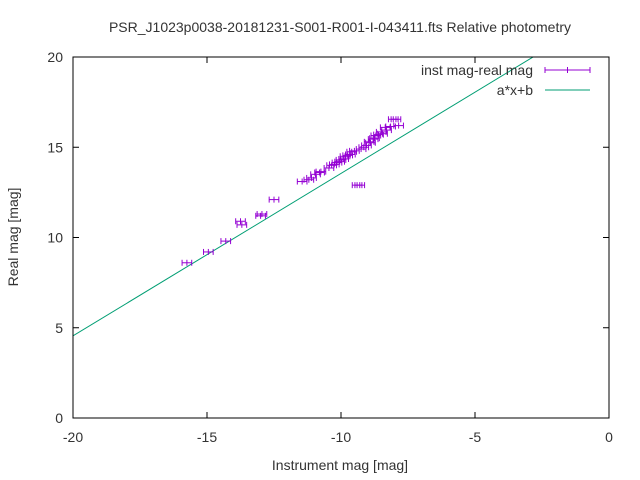  What do you see at coordinates (609, 437) in the screenshot?
I see `x-tick-label: 0` at bounding box center [609, 437].